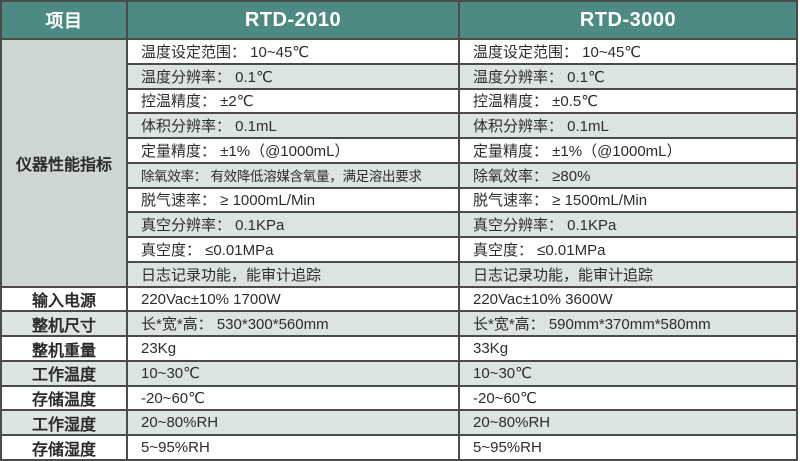 The height and width of the screenshot is (461, 800). I want to click on table-cell: 220Vac±10% 1700W, so click(293, 299).